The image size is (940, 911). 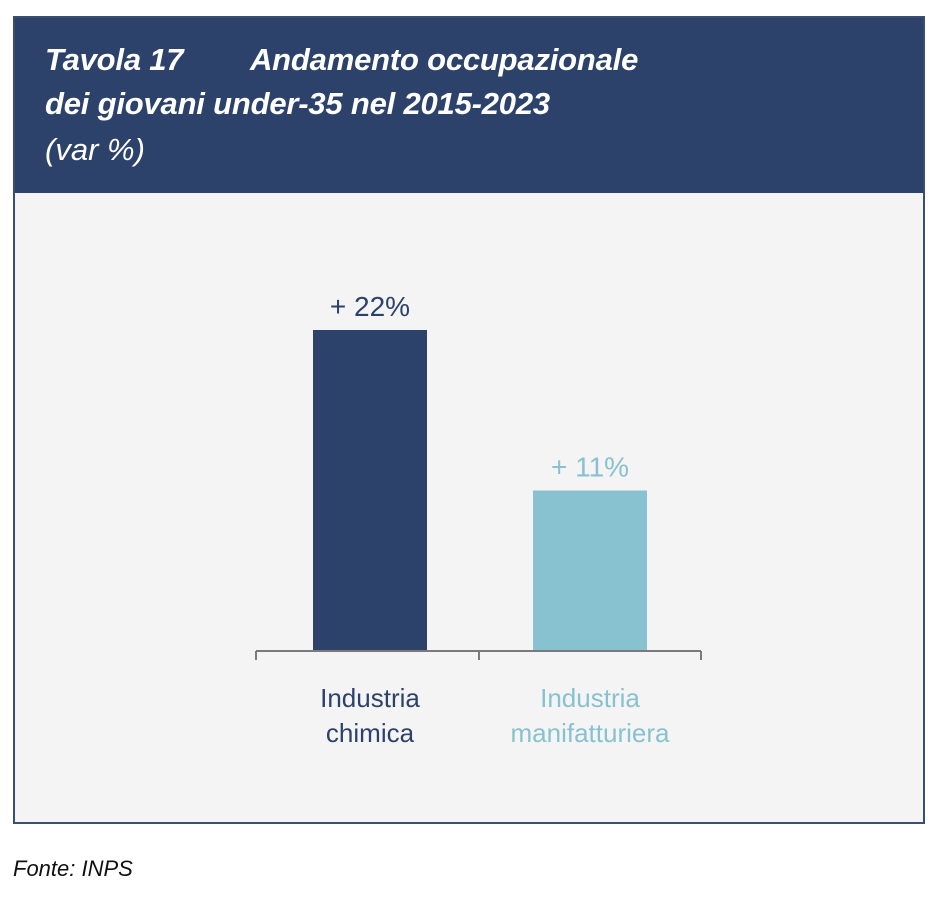 What do you see at coordinates (370, 306) in the screenshot?
I see `data-label-1: + 22%` at bounding box center [370, 306].